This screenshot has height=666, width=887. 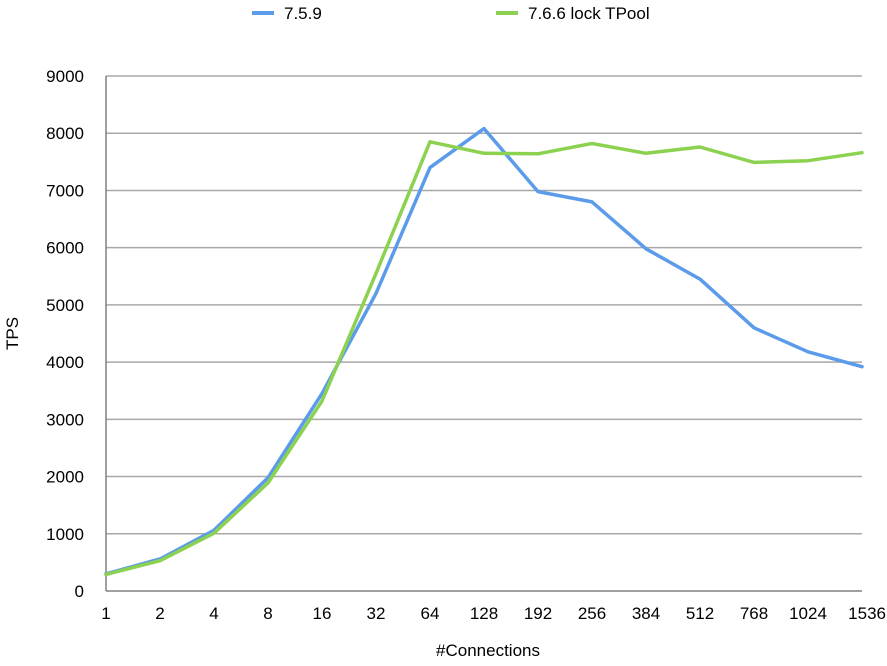 I want to click on x-tick-labels: 1 2 4 8 16 32 64 128 192 256 384 512 768 1024 1536, so click(x=493, y=613).